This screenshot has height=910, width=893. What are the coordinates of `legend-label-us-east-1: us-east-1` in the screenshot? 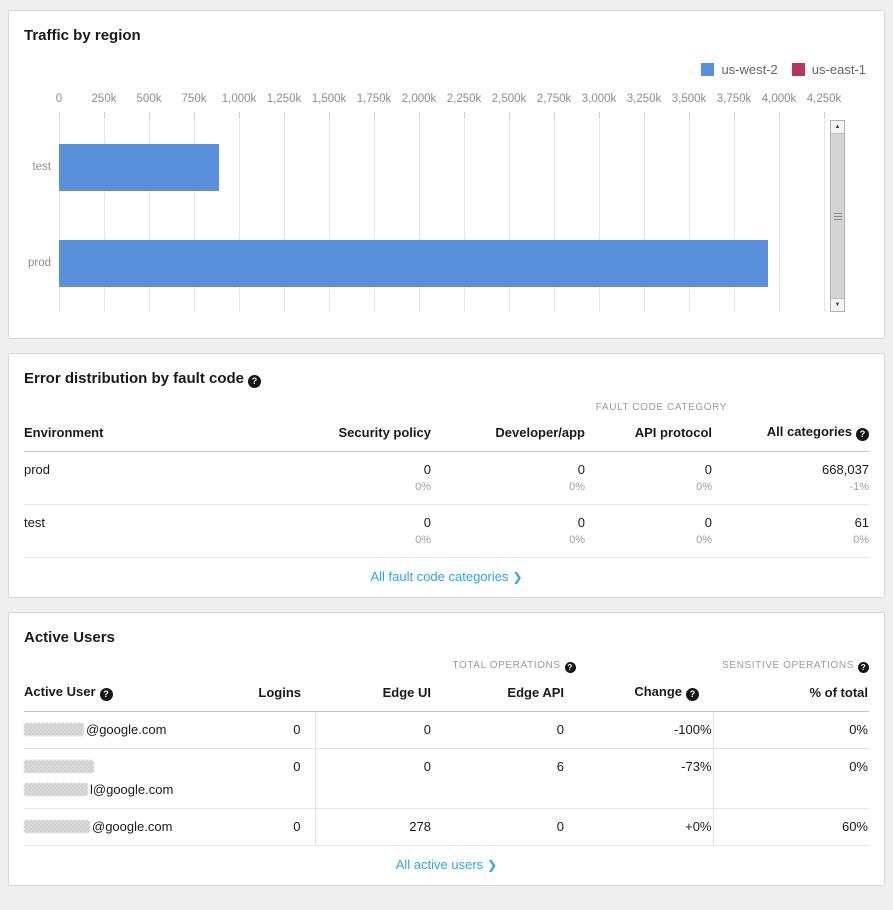 It's located at (838, 69).